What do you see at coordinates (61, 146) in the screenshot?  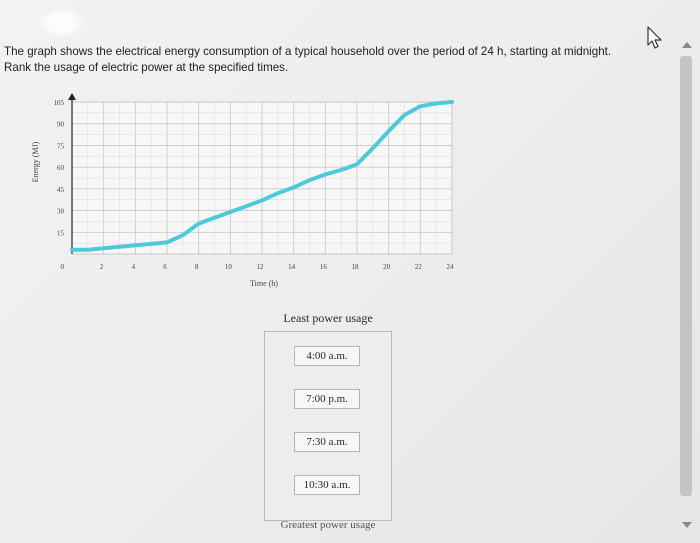 I see `y-tick-label: 75` at bounding box center [61, 146].